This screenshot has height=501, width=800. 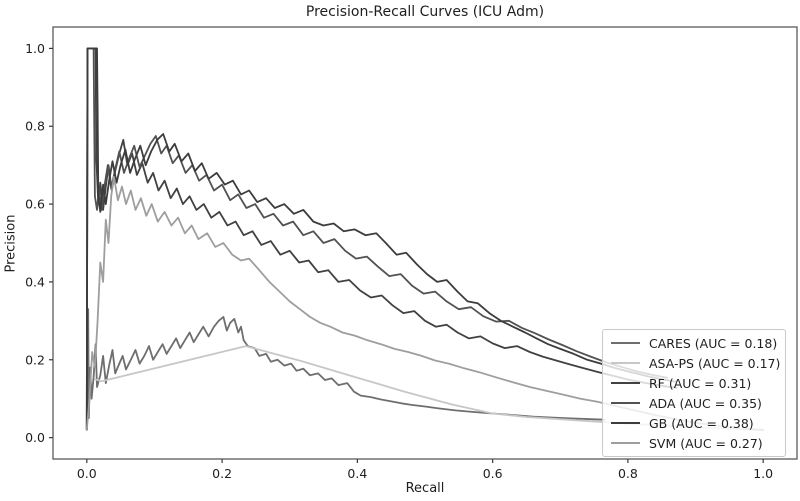 What do you see at coordinates (706, 443) in the screenshot?
I see `legend-label: SVM (AUC = 0.27)` at bounding box center [706, 443].